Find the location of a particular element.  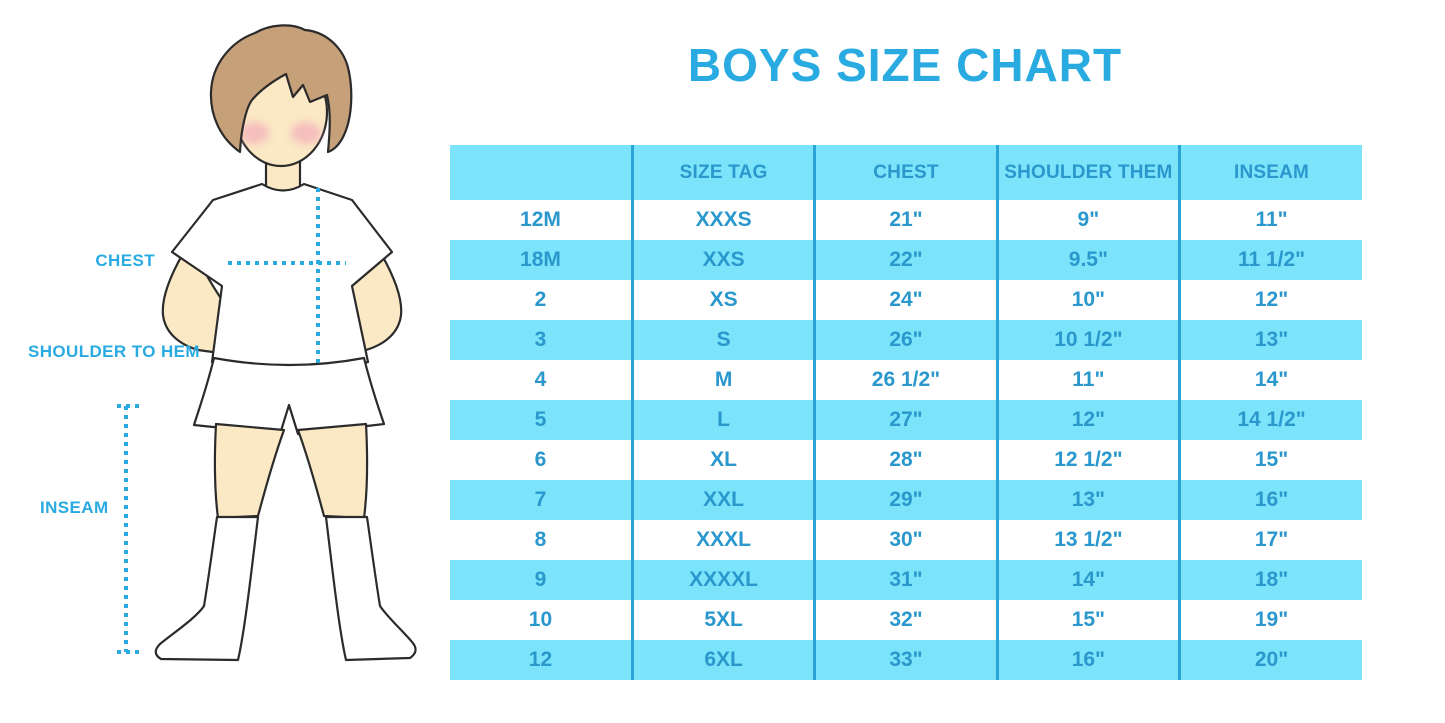

table-row: 4 M 26 1/2" 11" 14" is located at coordinates (906, 380).